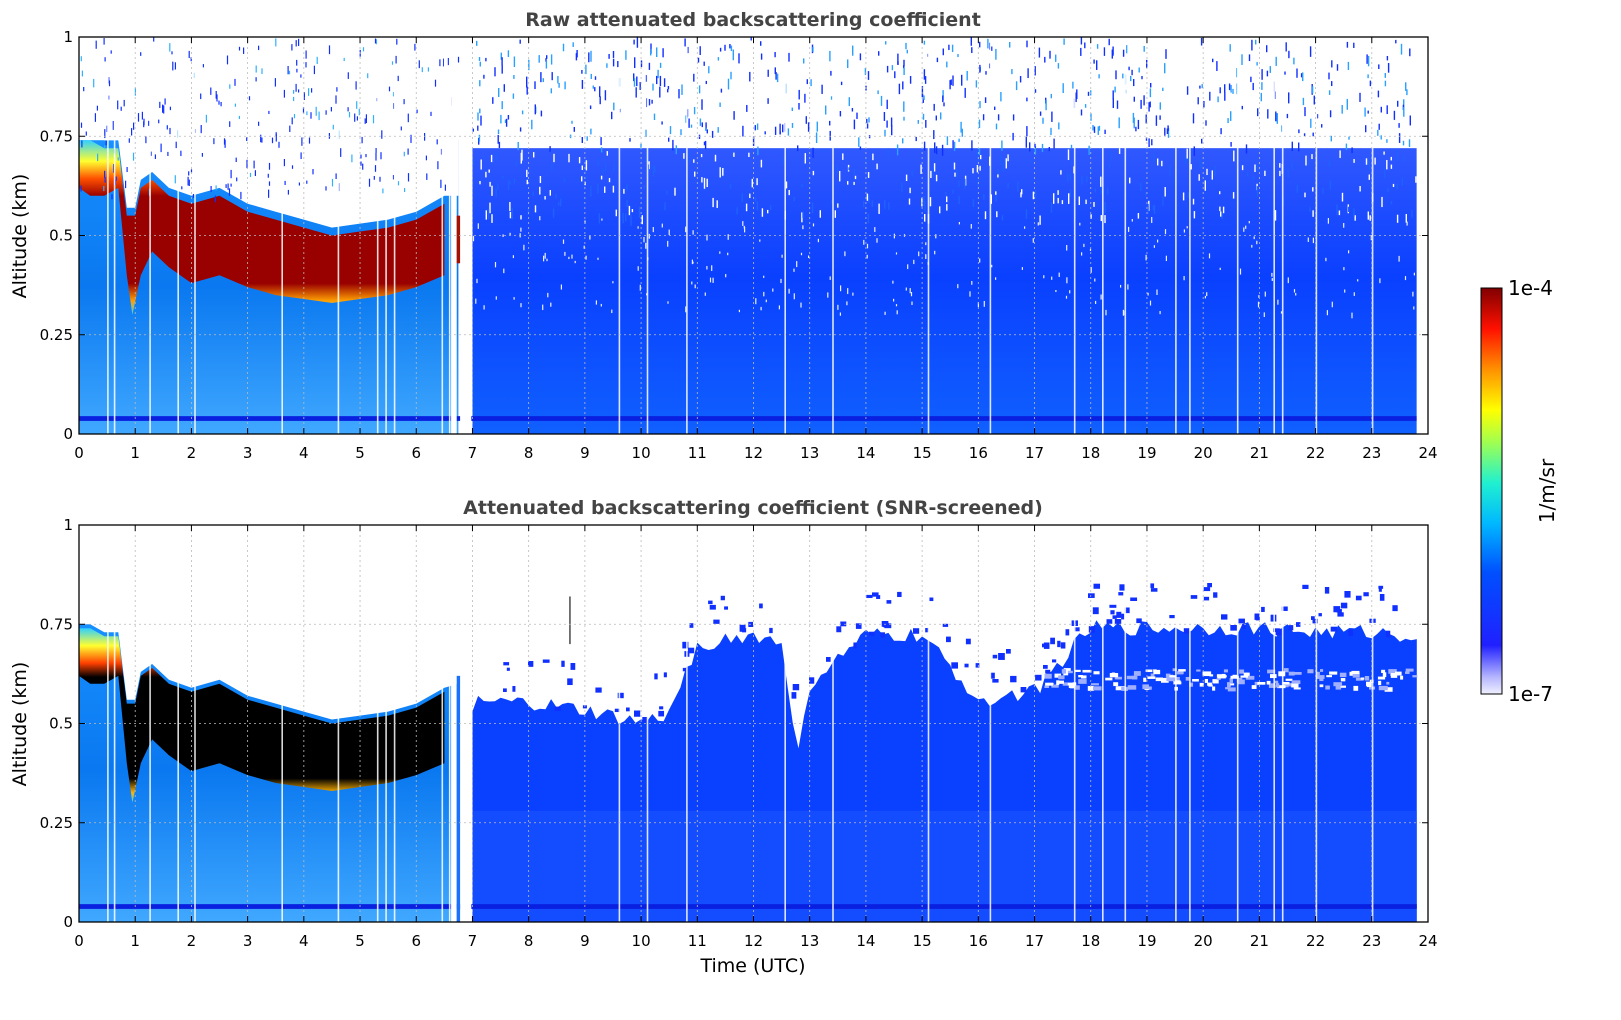  What do you see at coordinates (20, 724) in the screenshot?
I see `y-axis-label: Altitude (km)` at bounding box center [20, 724].